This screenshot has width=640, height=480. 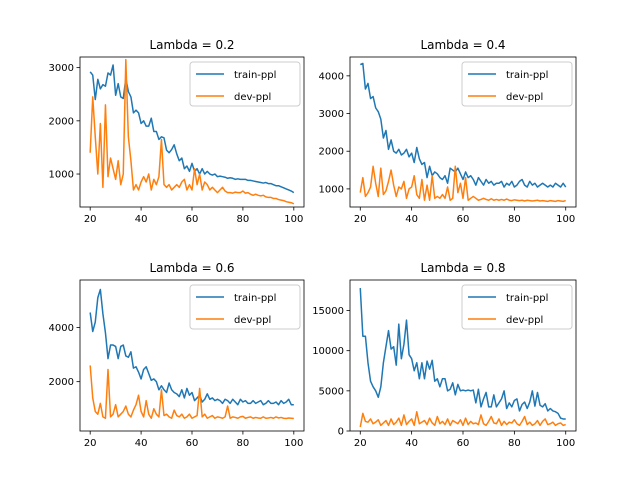 I want to click on y-tick-label: 5000, so click(x=331, y=391).